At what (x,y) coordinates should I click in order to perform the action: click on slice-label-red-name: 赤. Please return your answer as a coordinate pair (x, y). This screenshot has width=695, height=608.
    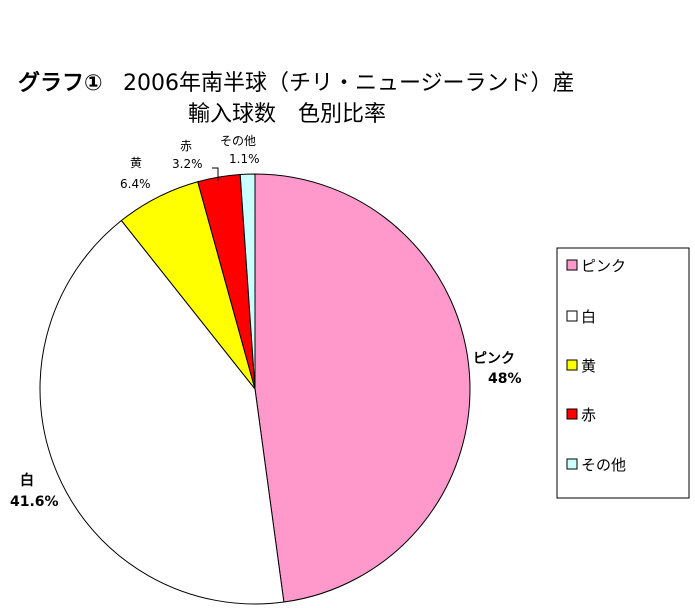
    Looking at the image, I should click on (186, 146).